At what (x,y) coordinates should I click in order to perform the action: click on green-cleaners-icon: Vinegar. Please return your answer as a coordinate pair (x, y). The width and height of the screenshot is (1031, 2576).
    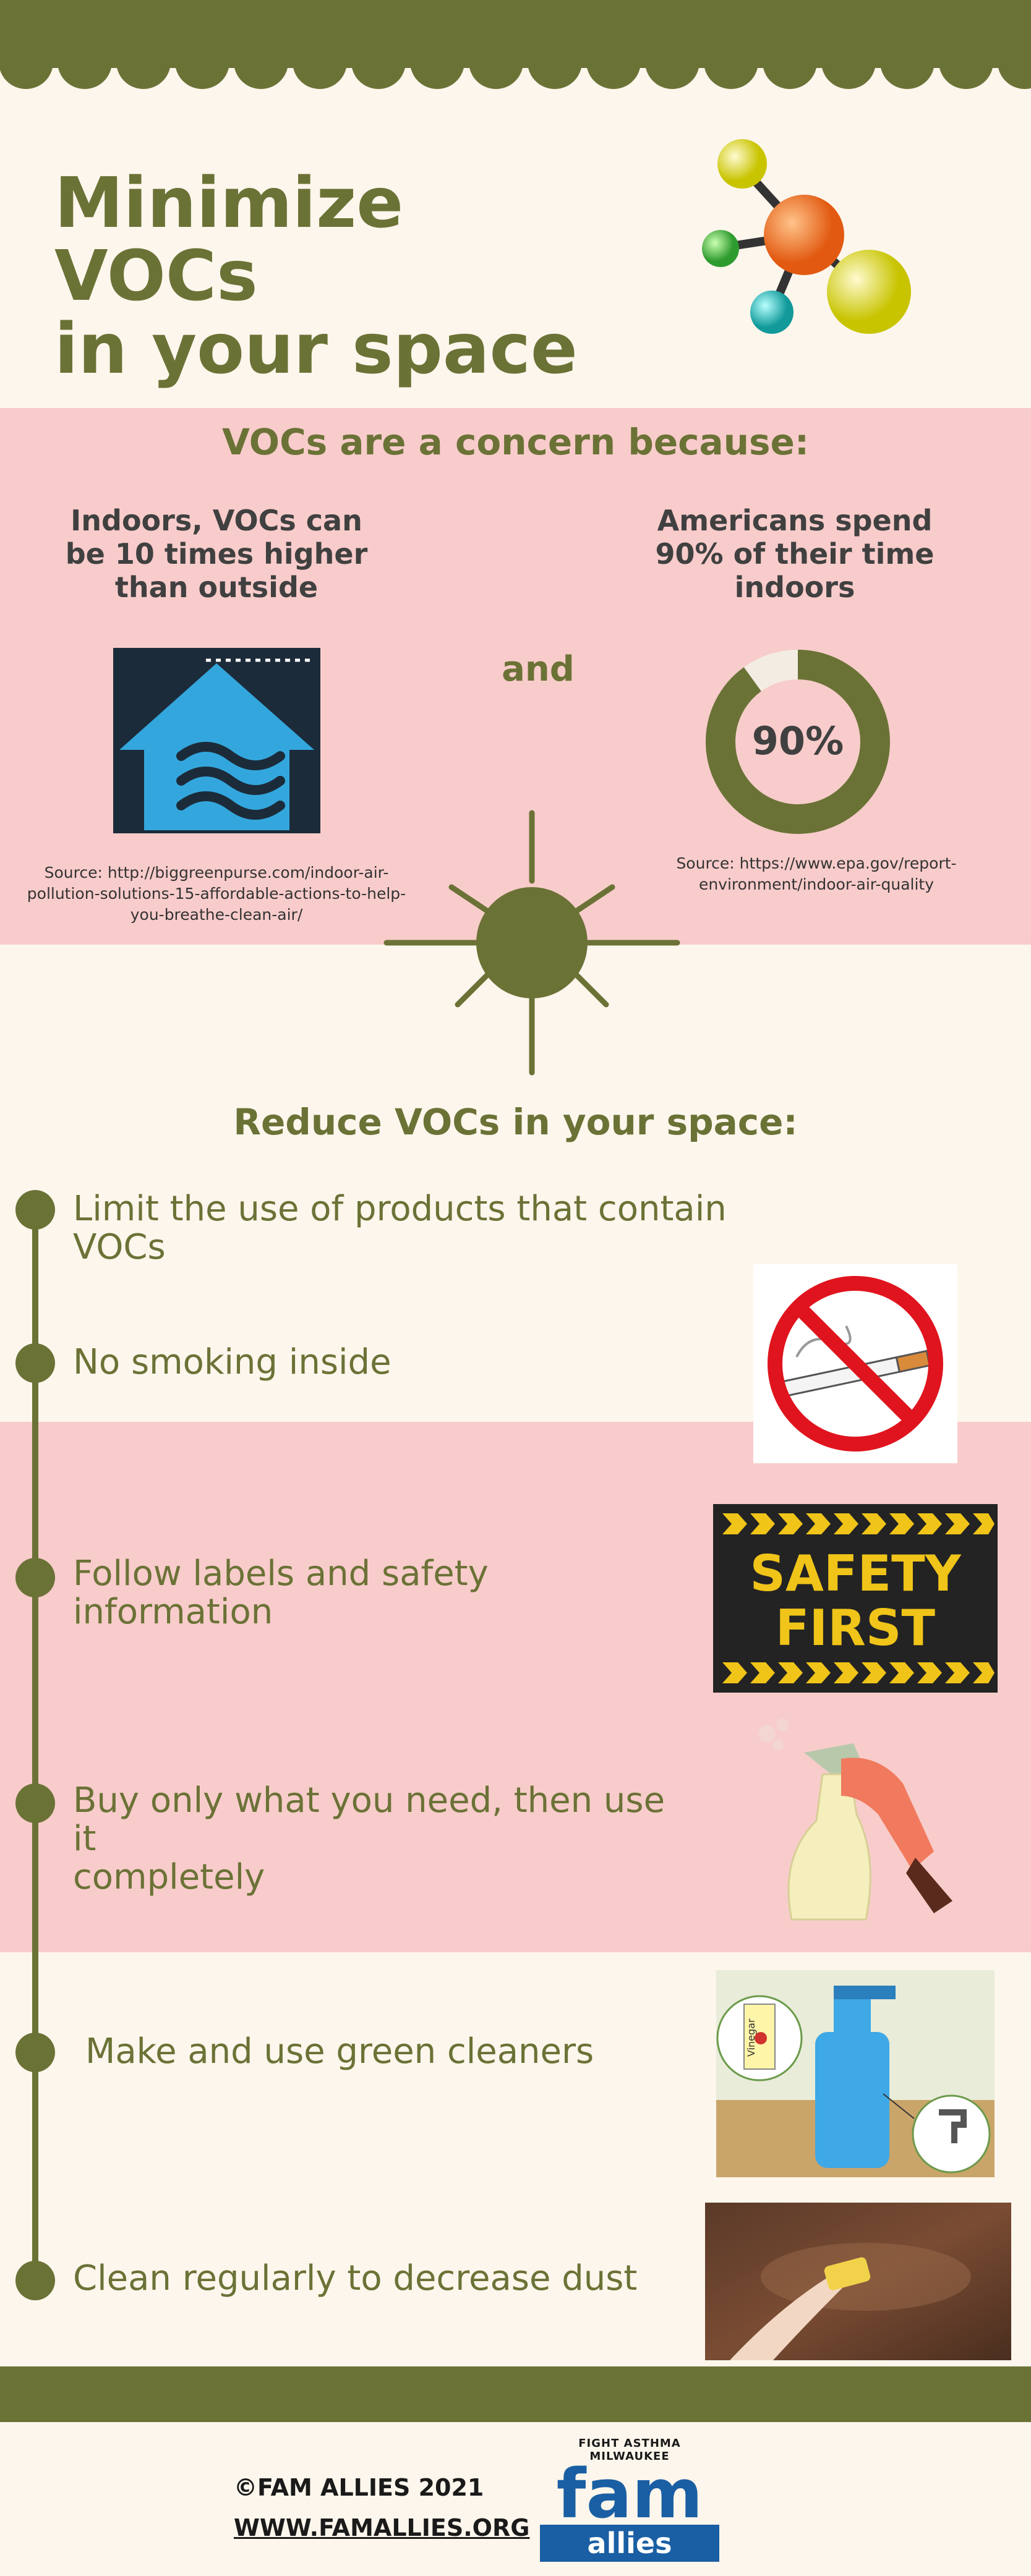
    Looking at the image, I should click on (856, 2073).